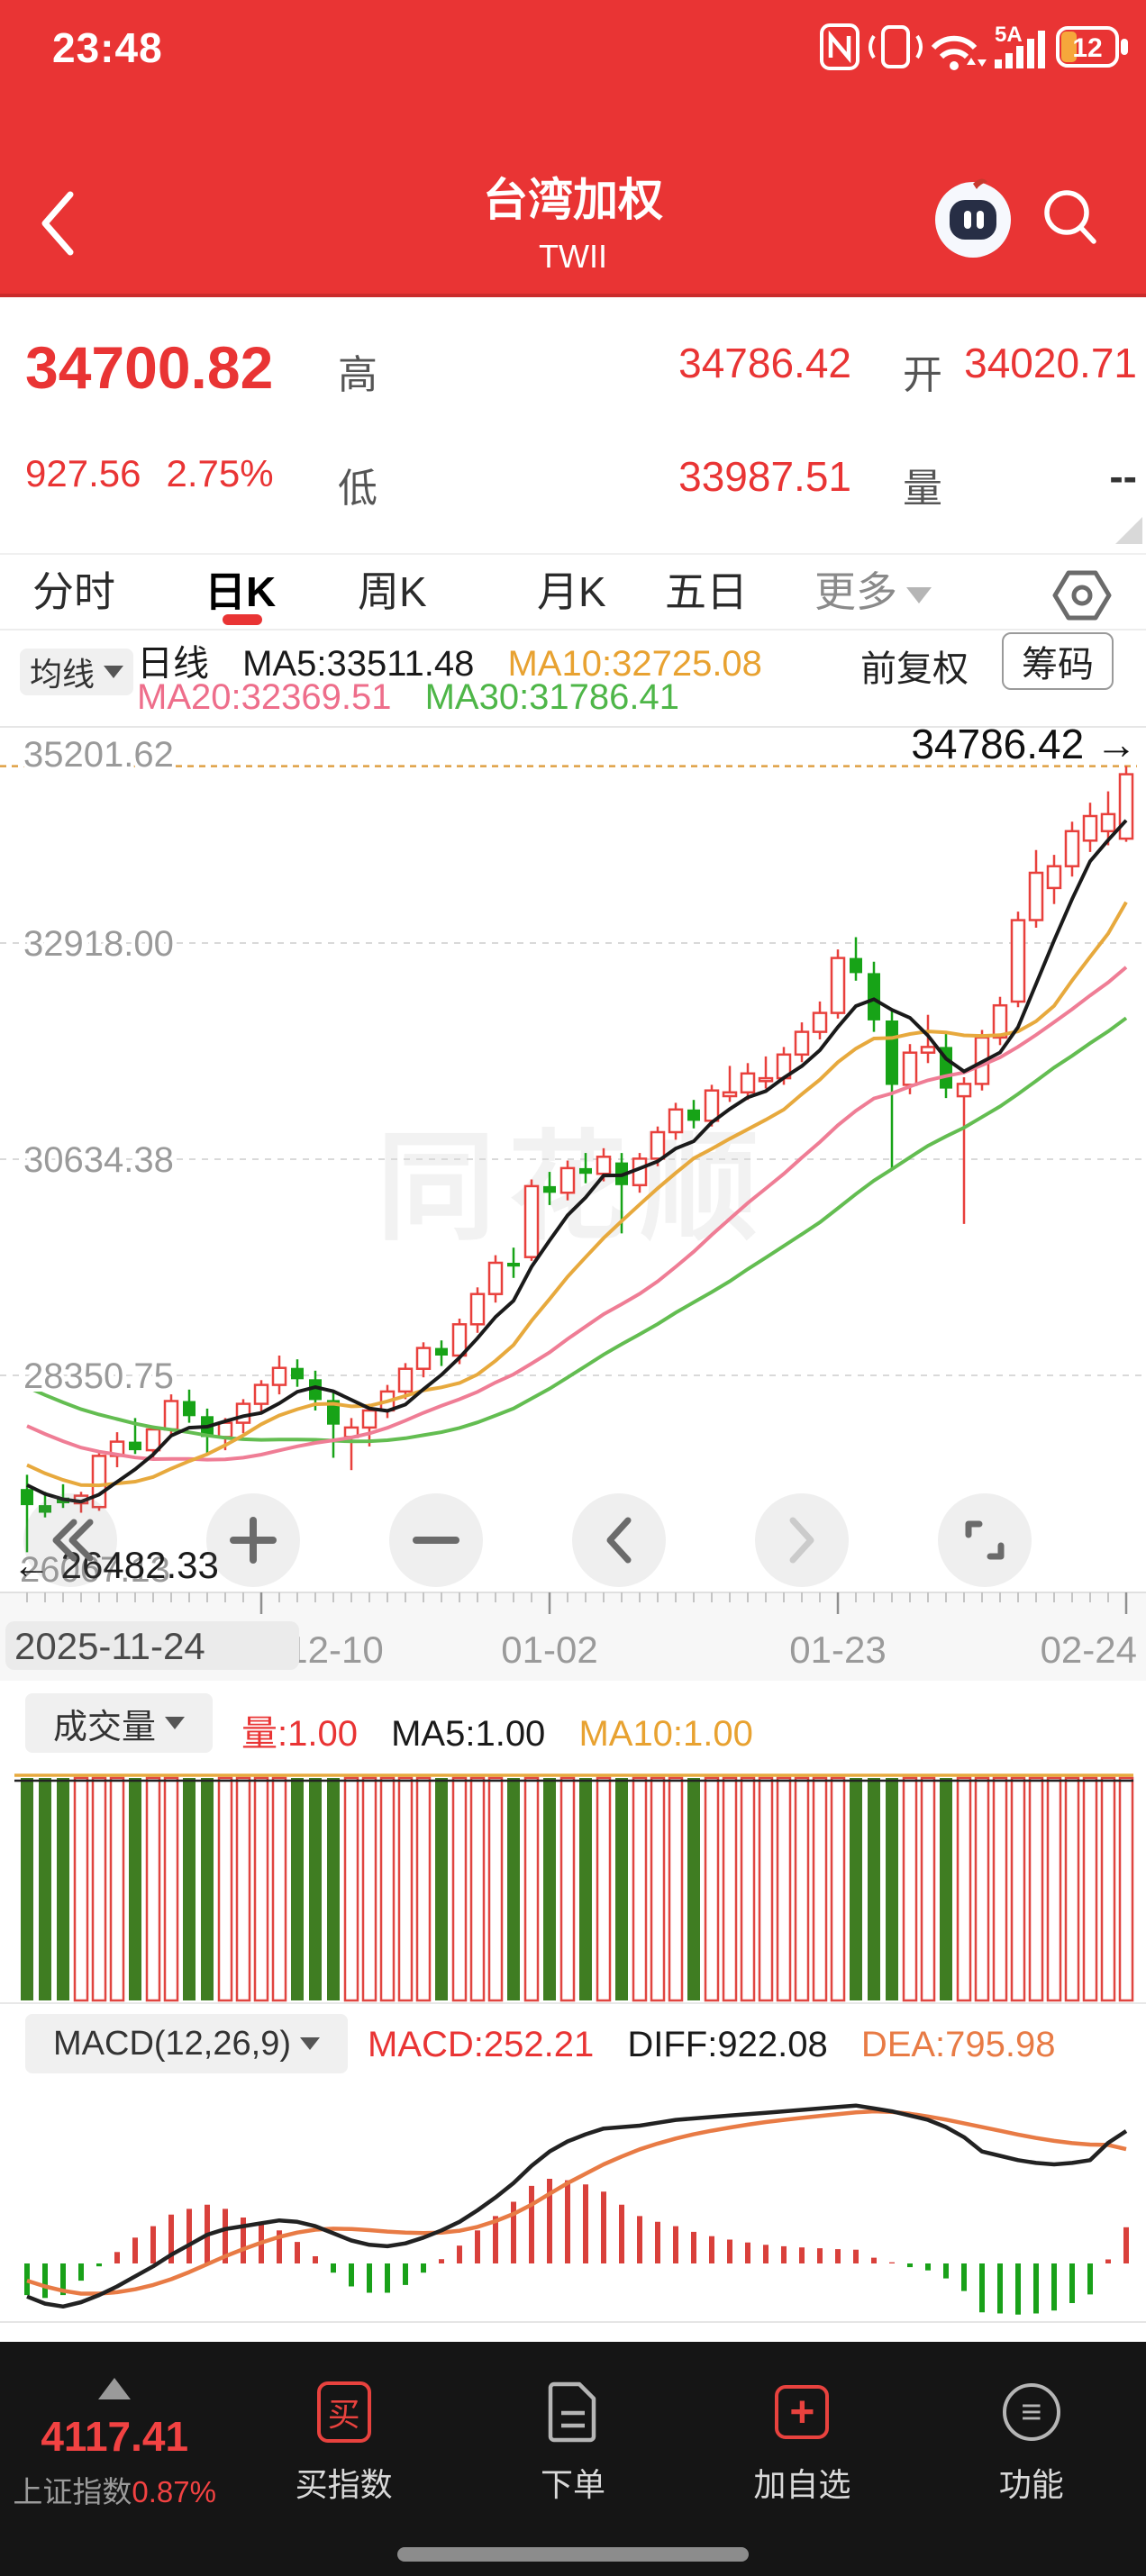 This screenshot has width=1146, height=2576. I want to click on period-tabs: 分时 日K 周K 月K 五日 更多, so click(573, 593).